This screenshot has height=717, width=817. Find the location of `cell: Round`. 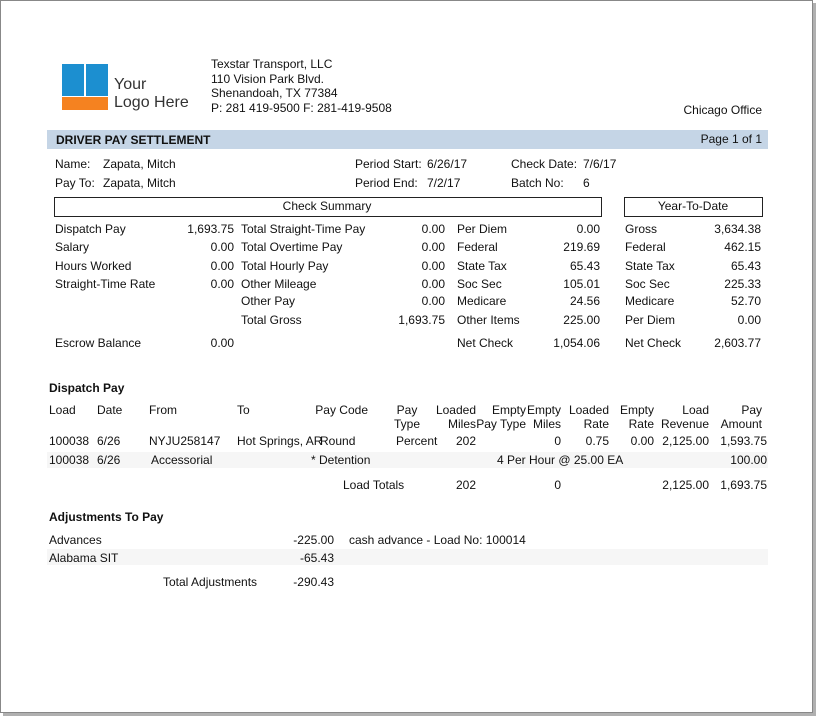

cell: Round is located at coordinates (338, 441).